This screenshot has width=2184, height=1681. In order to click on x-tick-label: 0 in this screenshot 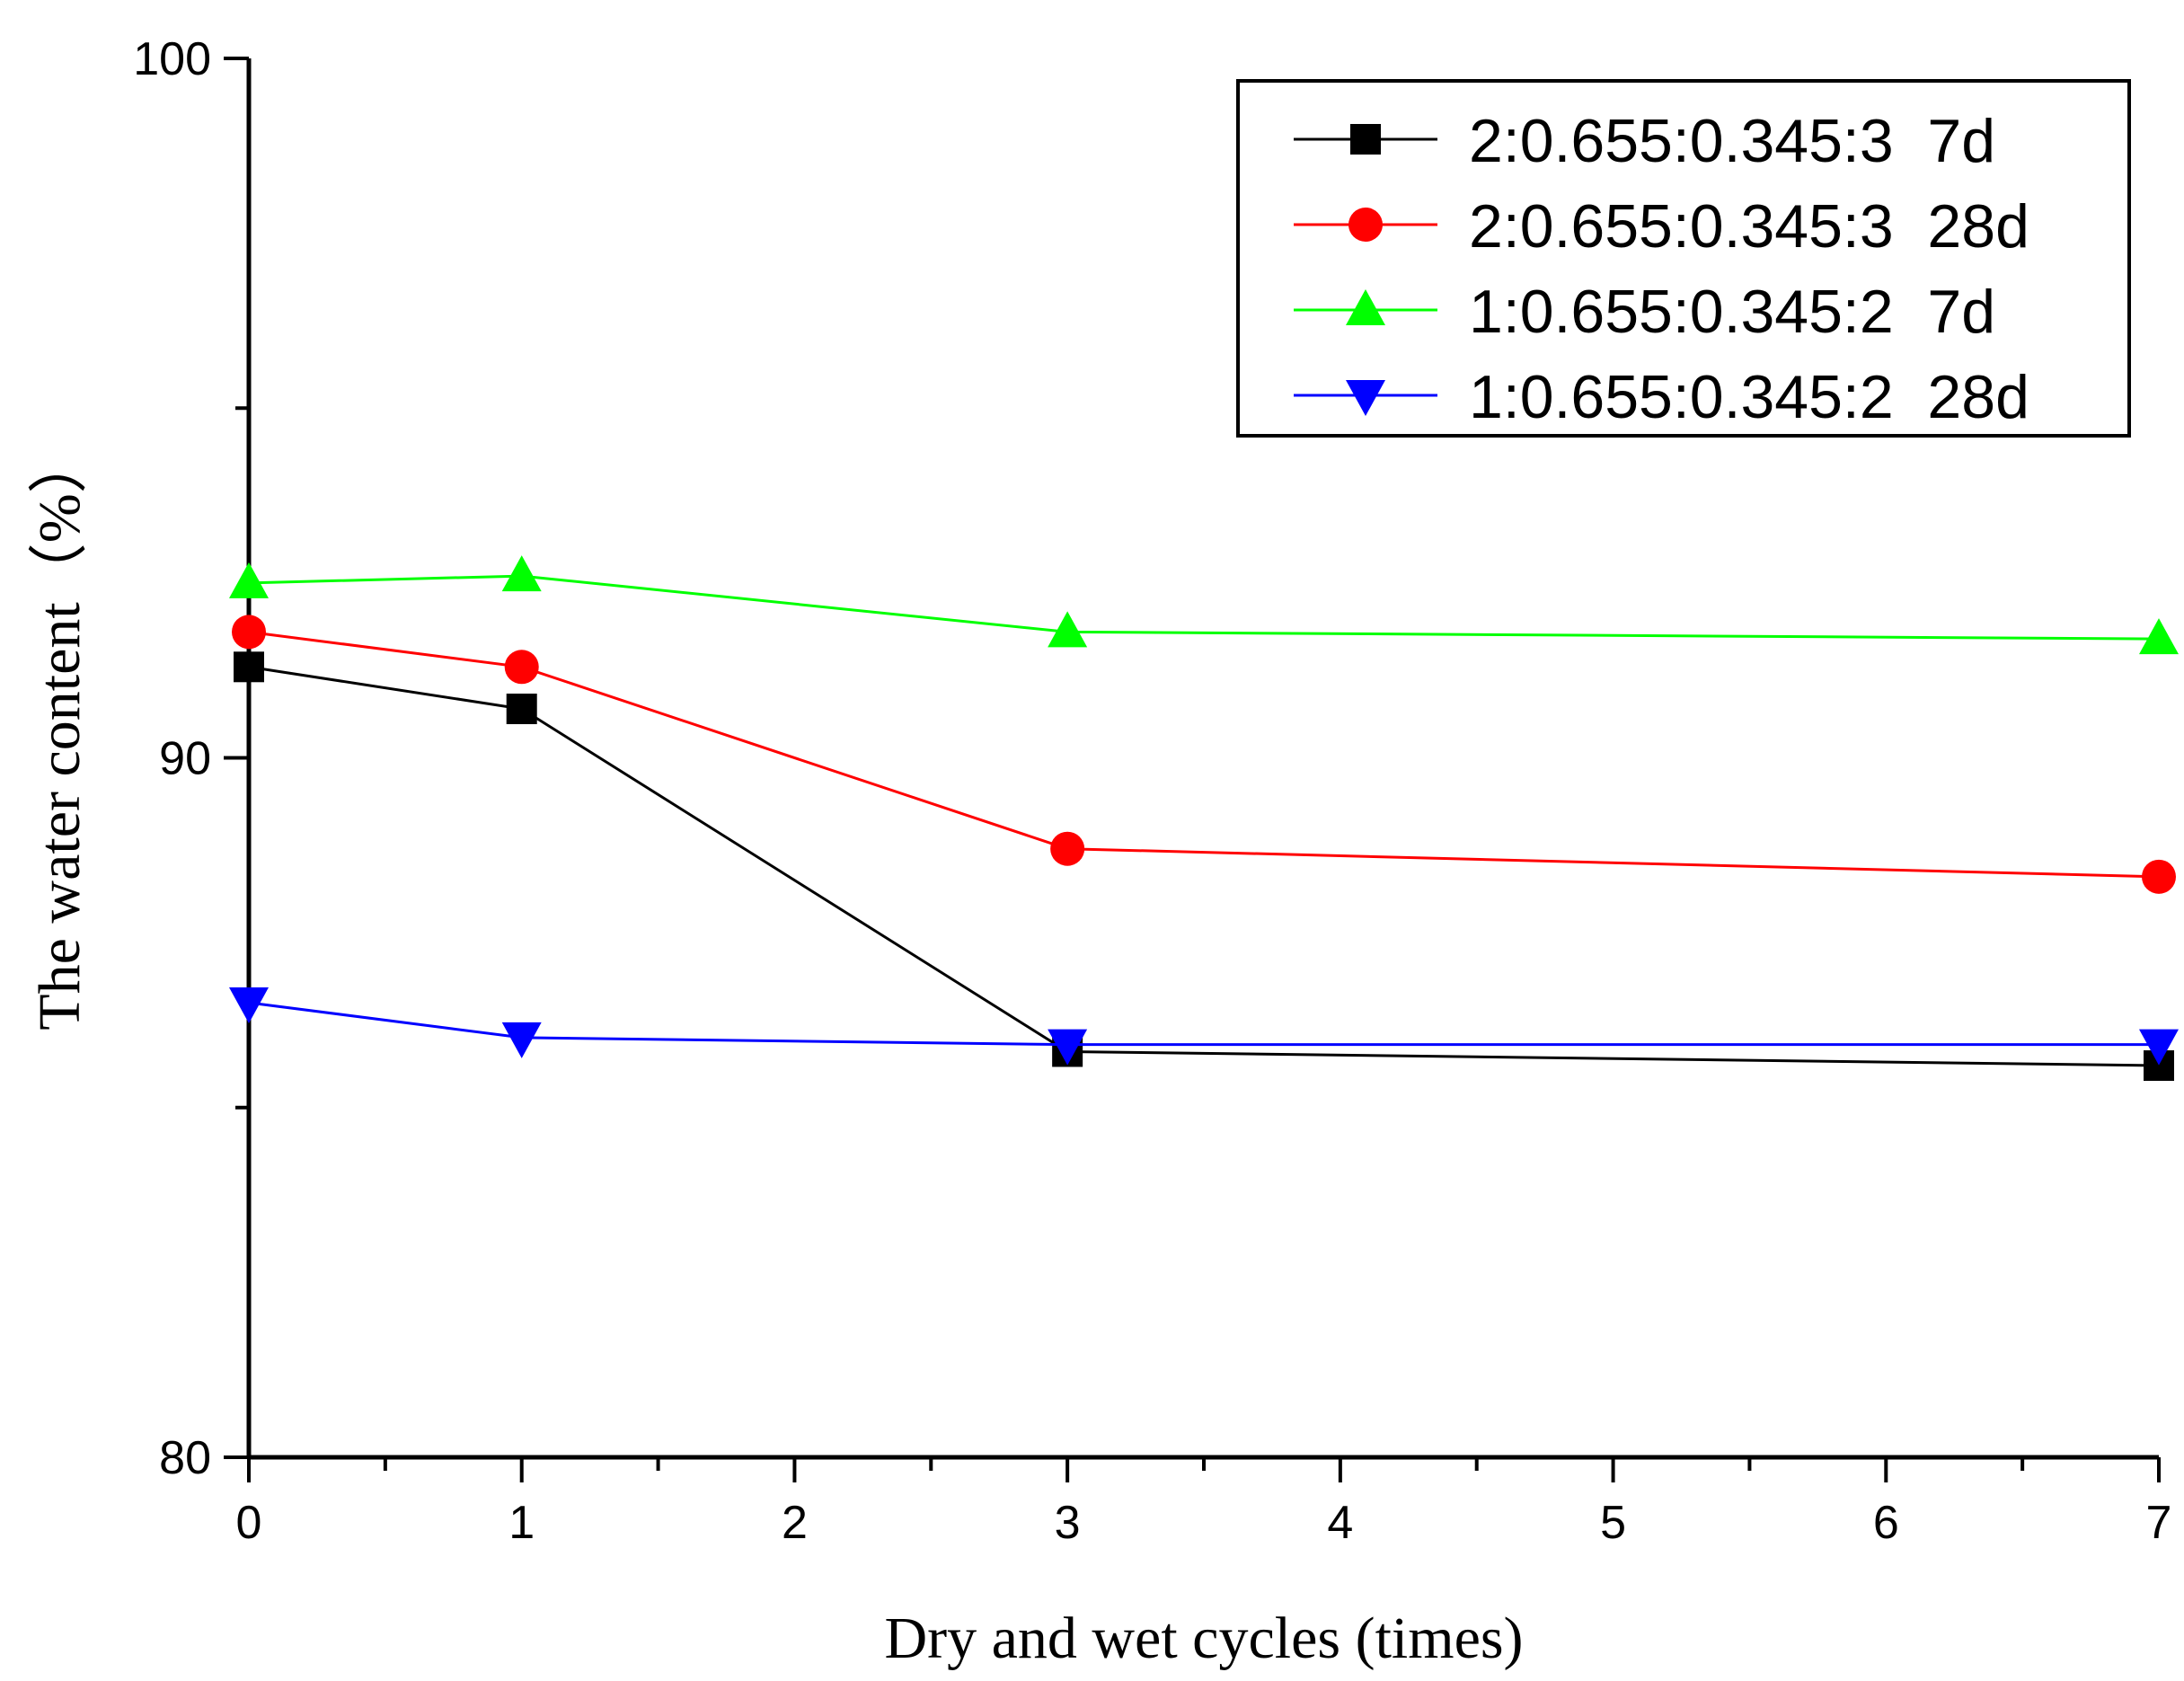, I will do `click(249, 1523)`.